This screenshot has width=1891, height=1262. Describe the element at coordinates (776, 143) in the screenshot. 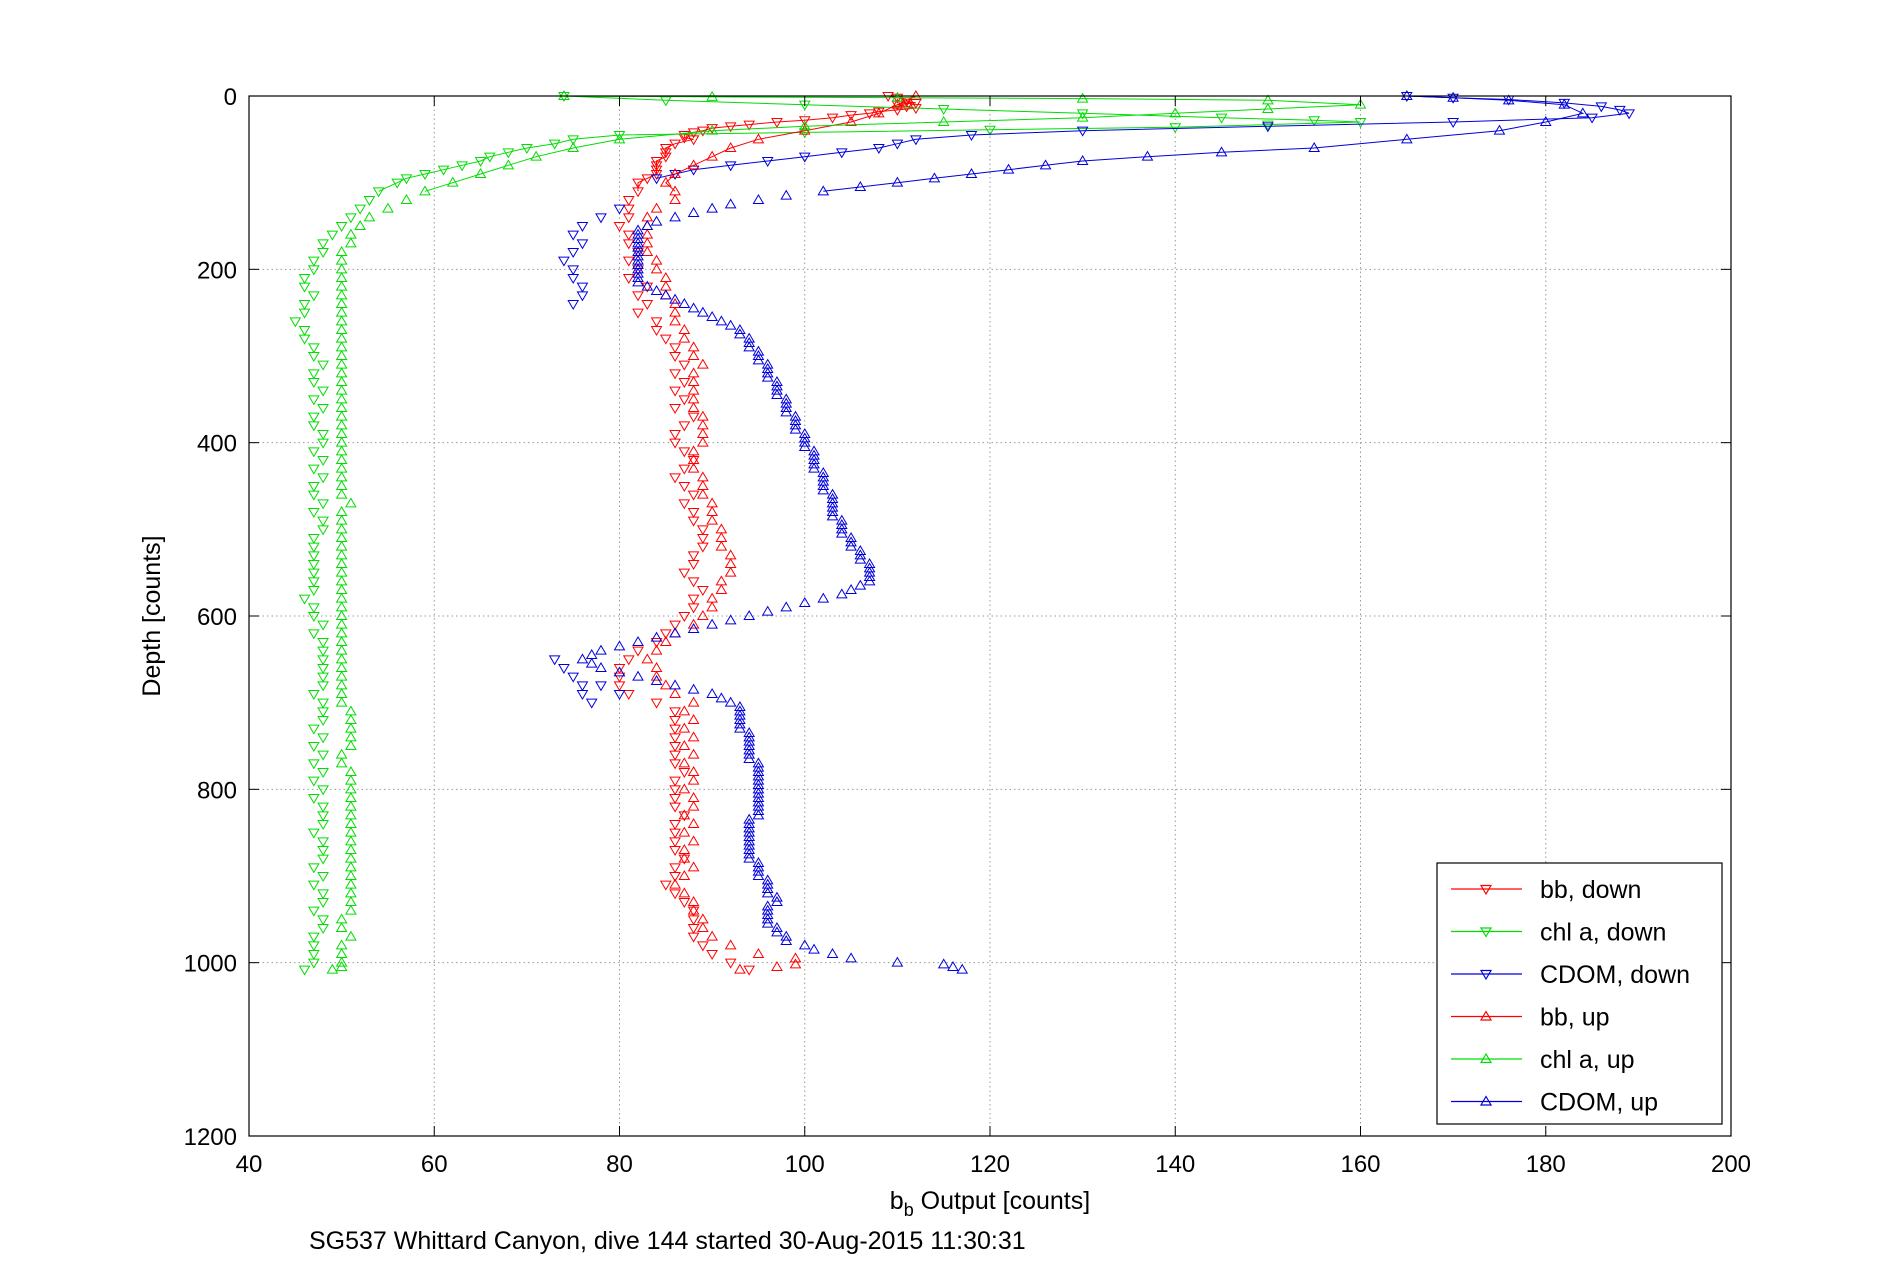

I see `series-line` at that location.